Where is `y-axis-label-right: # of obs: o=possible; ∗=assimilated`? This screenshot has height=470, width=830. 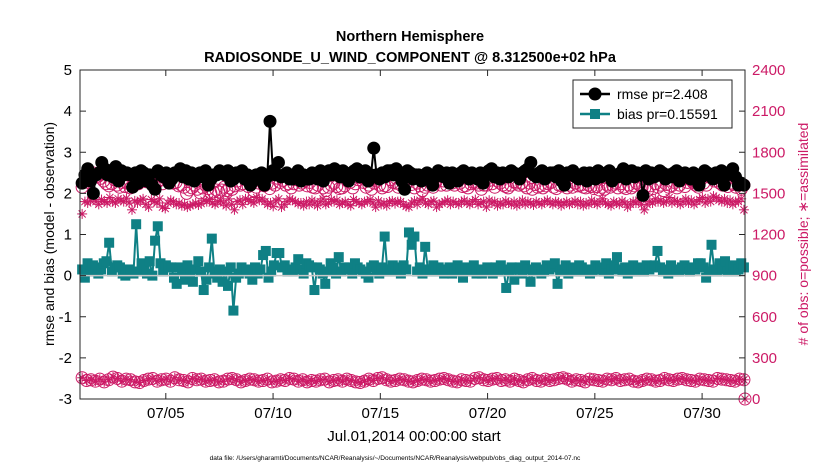 y-axis-label-right: # of obs: o=possible; ∗=assimilated is located at coordinates (803, 234).